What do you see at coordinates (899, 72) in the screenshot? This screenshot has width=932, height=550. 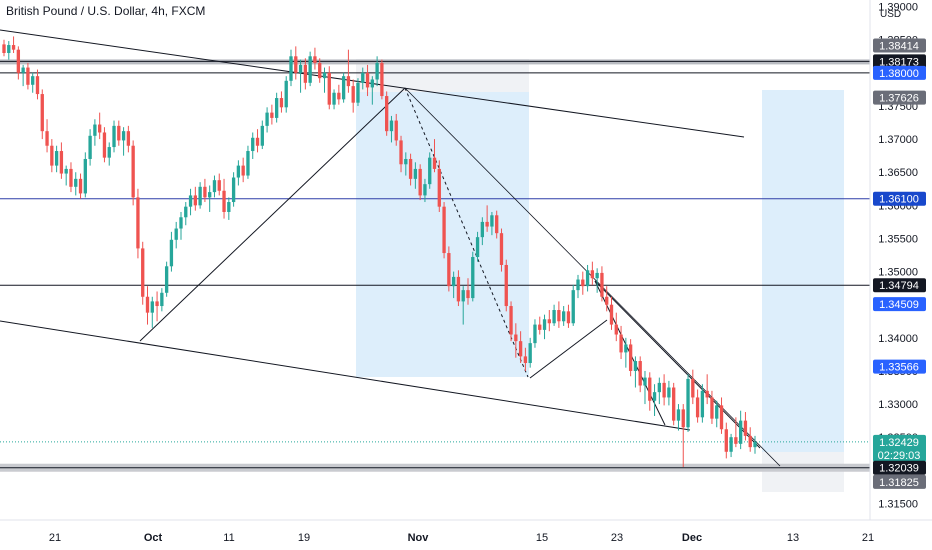 I see `price-label-box` at bounding box center [899, 72].